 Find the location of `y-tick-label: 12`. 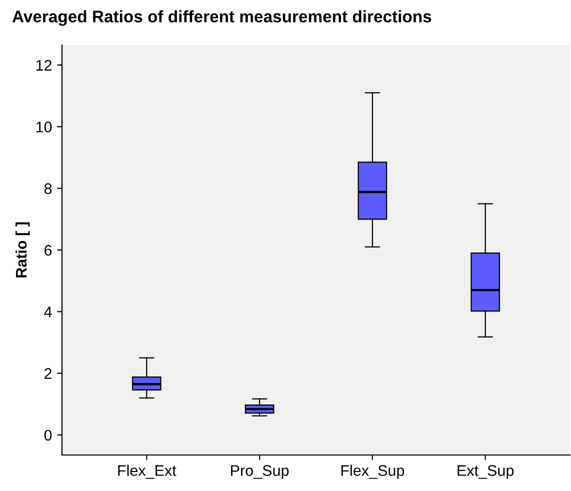

y-tick-label: 12 is located at coordinates (44, 65).